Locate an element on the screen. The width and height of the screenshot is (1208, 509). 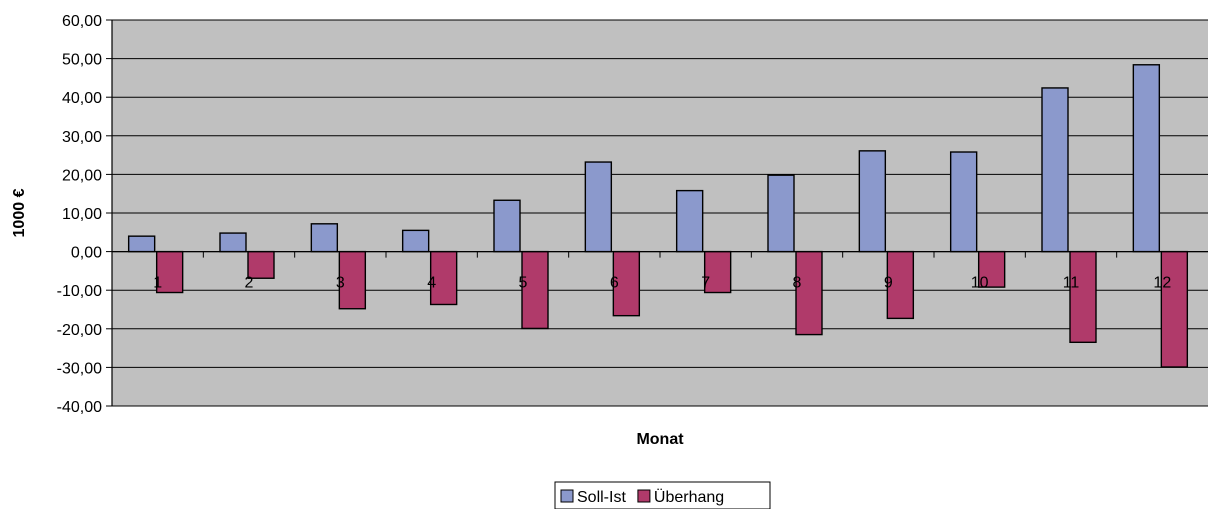
x-tick-label: 3 is located at coordinates (340, 283).